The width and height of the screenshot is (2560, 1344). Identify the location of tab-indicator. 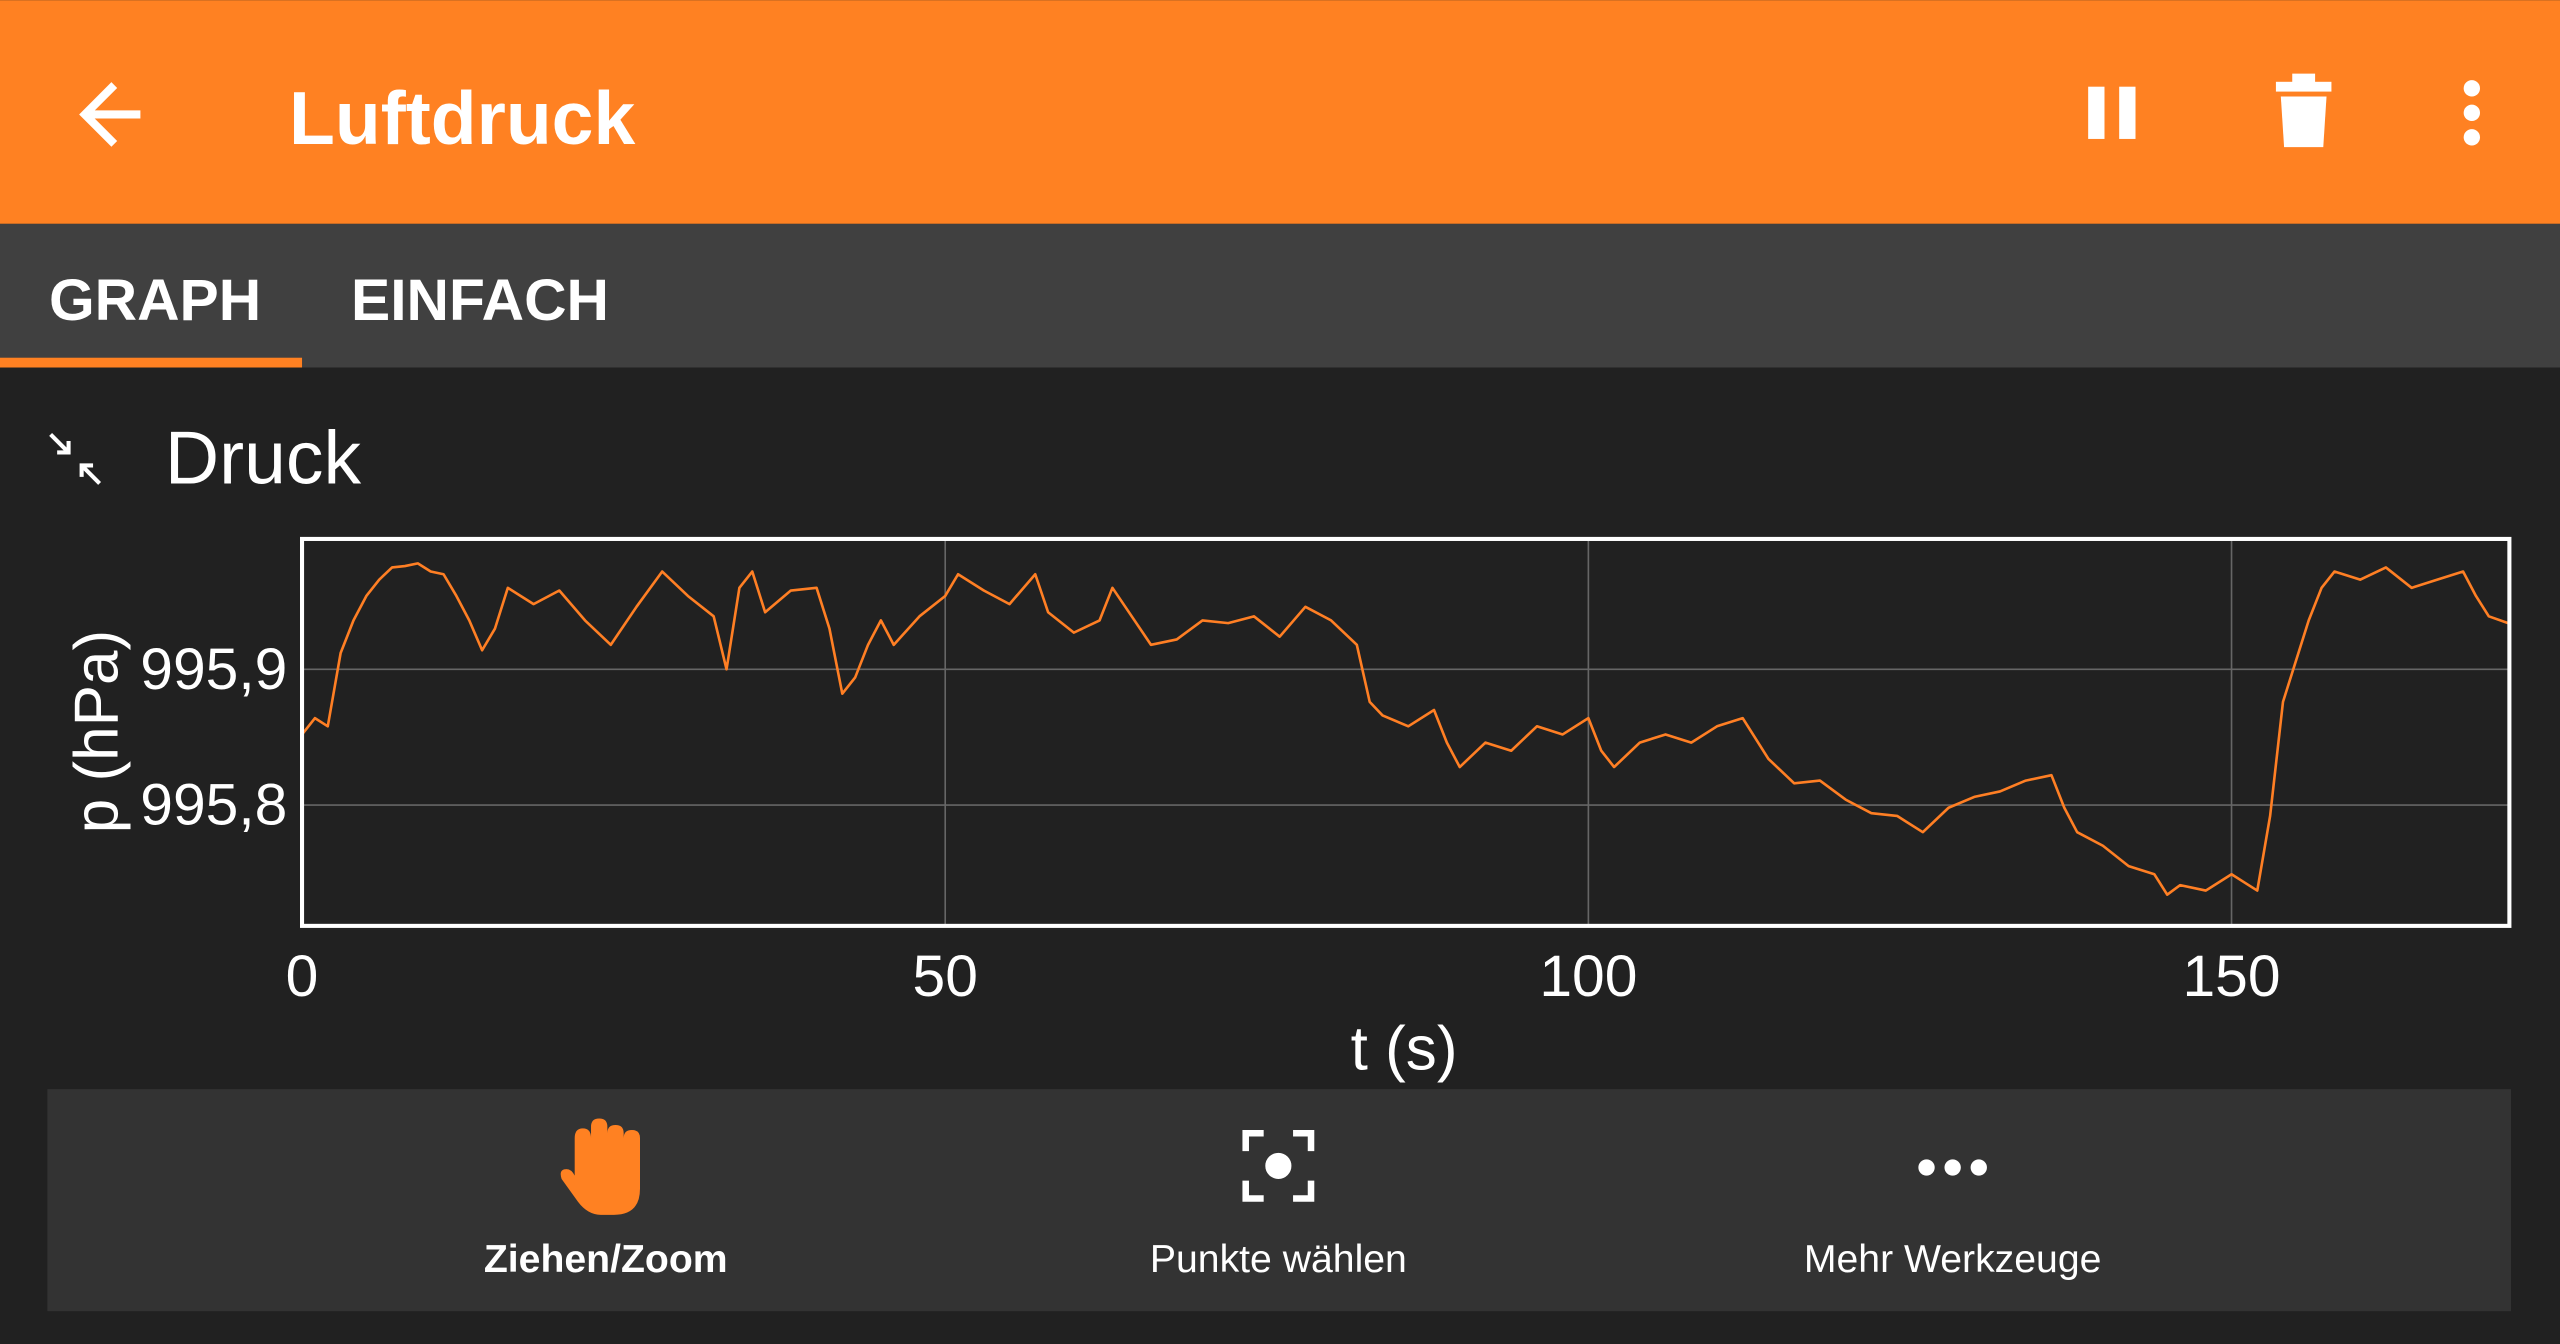
(151, 362).